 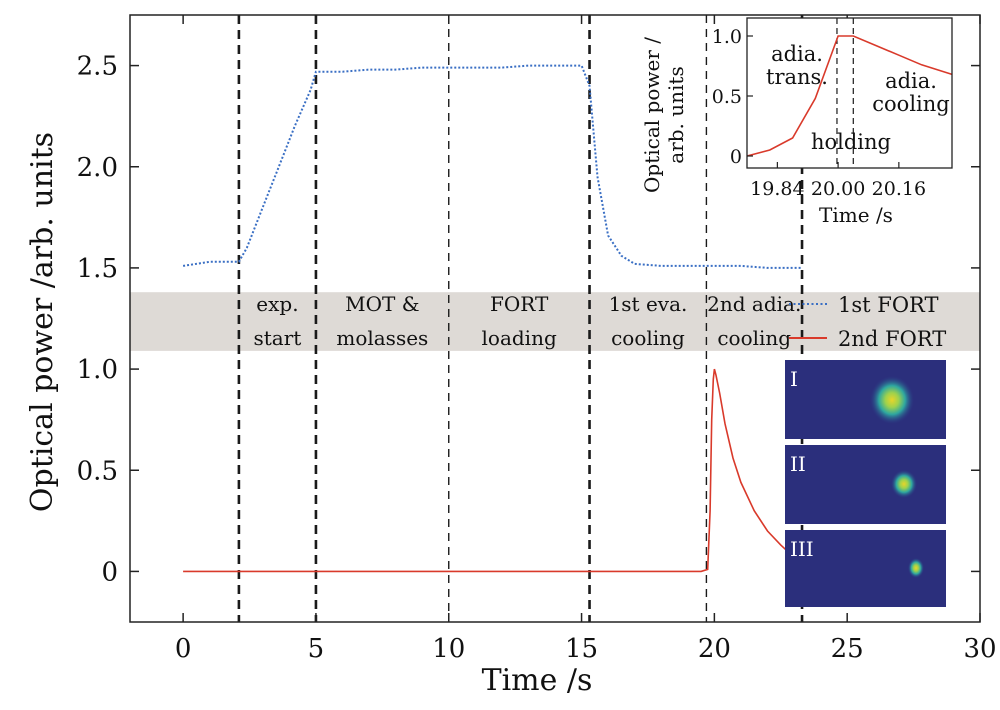 What do you see at coordinates (97, 67) in the screenshot?
I see `main-y-tick-label-2.5: 2.5` at bounding box center [97, 67].